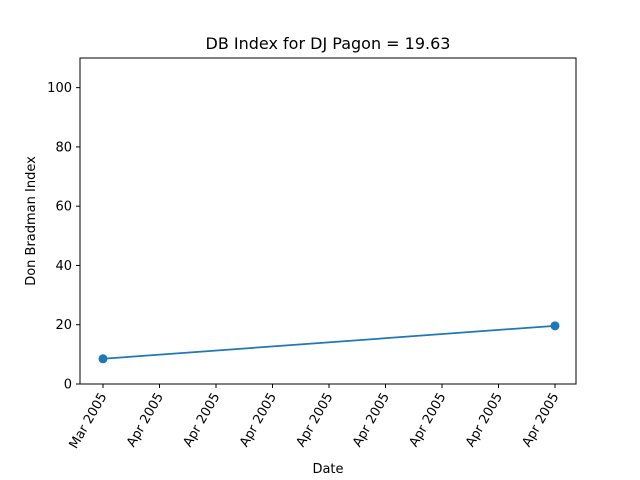  Describe the element at coordinates (63, 266) in the screenshot. I see `y-tick-label: 40` at that location.